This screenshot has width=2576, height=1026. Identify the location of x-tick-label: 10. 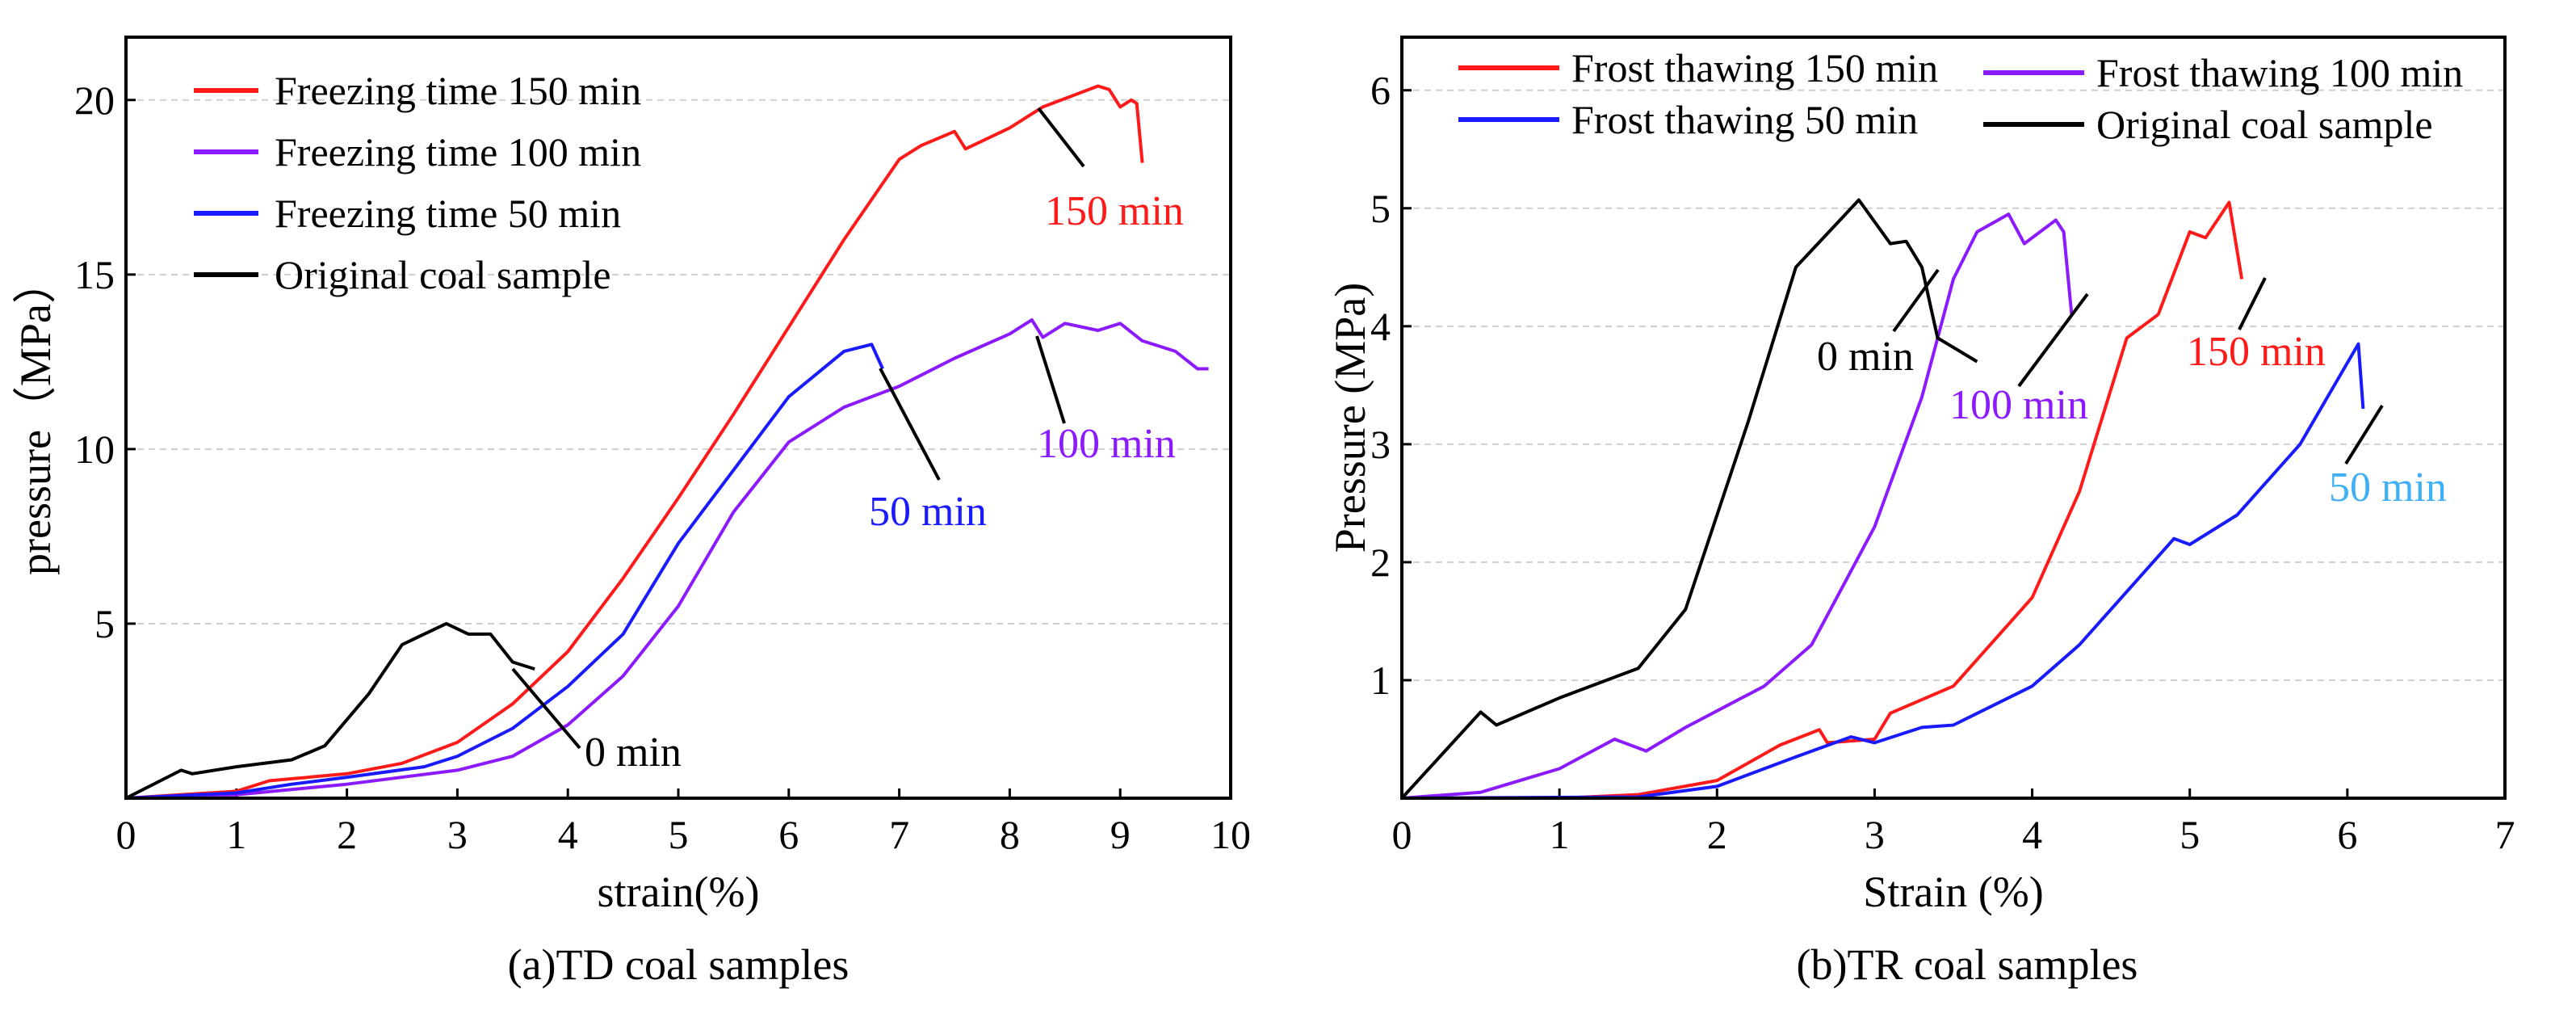
(1230, 835).